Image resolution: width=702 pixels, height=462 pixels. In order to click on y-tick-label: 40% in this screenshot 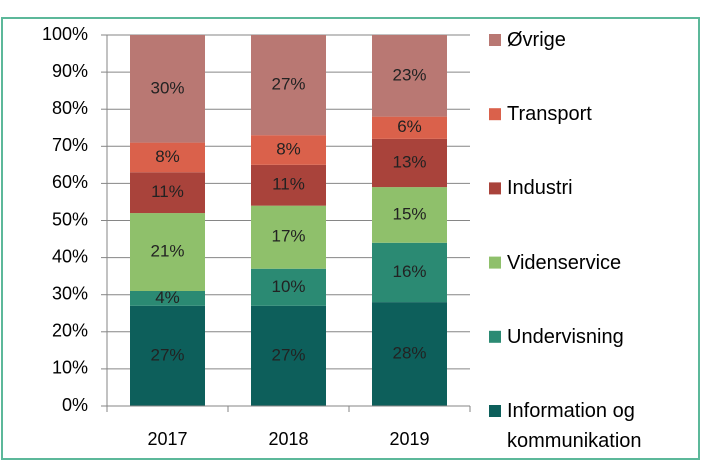, I will do `click(70, 256)`.